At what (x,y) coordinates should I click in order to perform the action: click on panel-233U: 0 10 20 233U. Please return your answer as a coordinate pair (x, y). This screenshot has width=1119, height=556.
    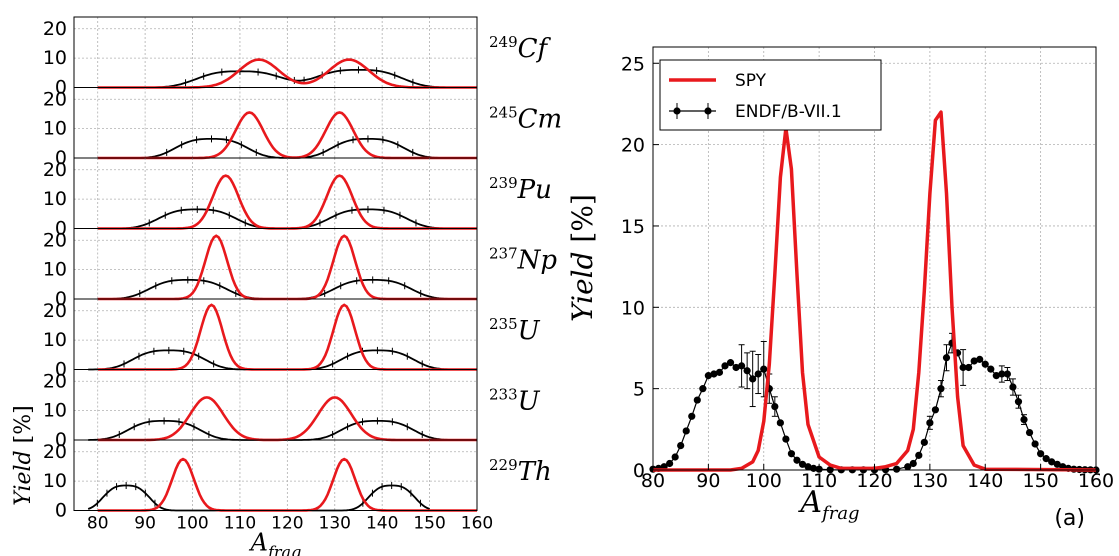
    Looking at the image, I should click on (292, 410).